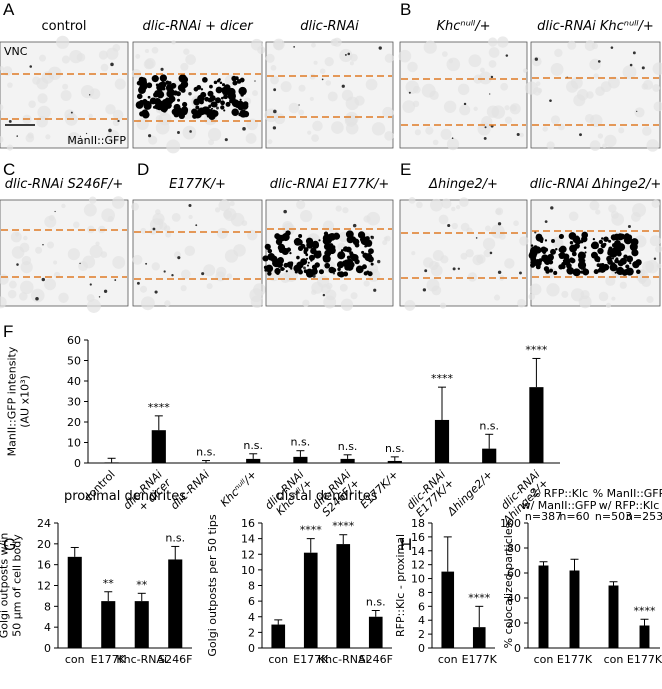  I want to click on image-title: Khcⁿᵘˡˡ/+, so click(464, 26).